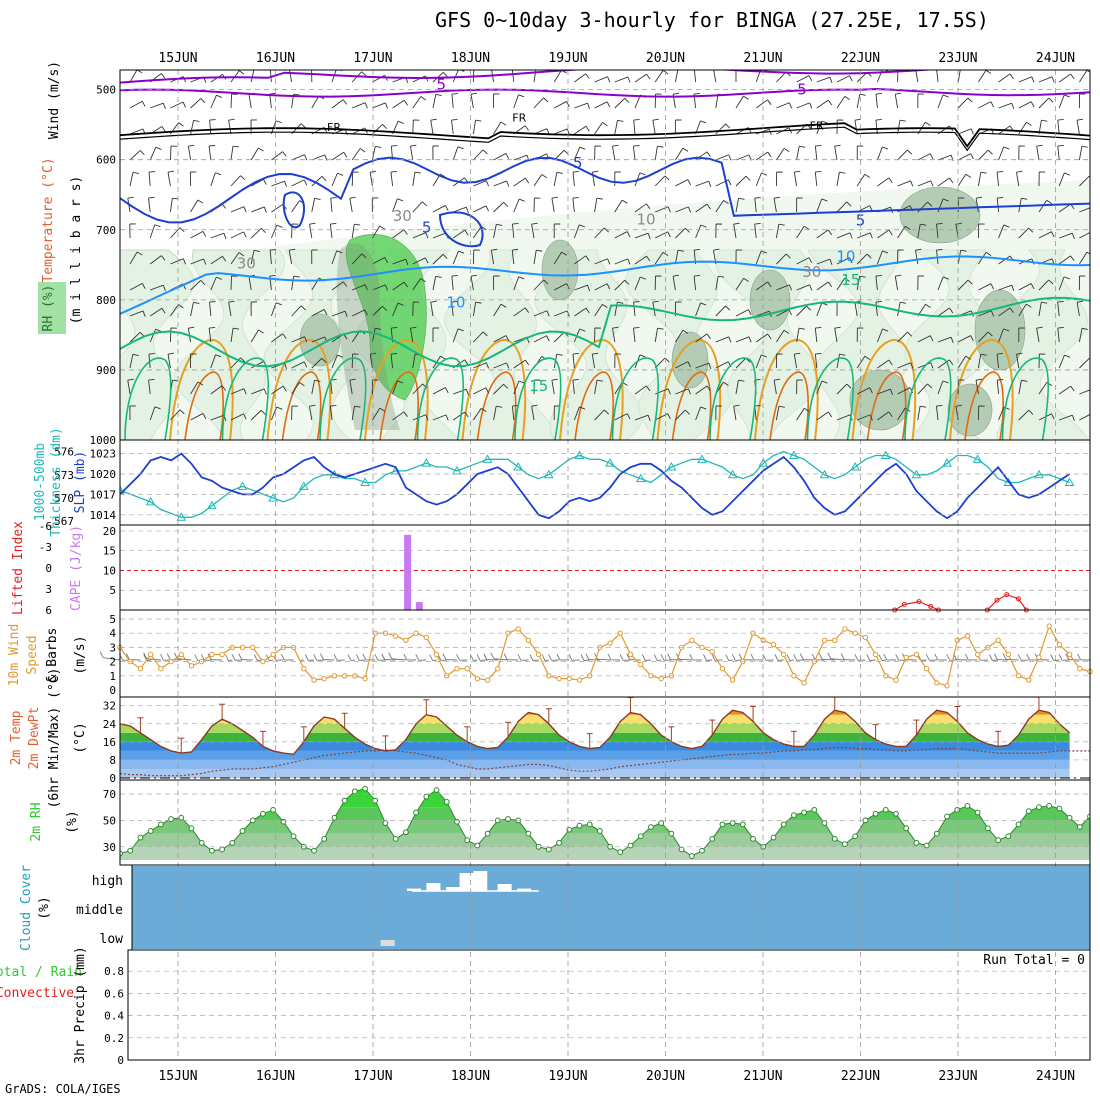 This screenshot has width=1100, height=1100. I want to click on cloud-bar, so click(387, 943).